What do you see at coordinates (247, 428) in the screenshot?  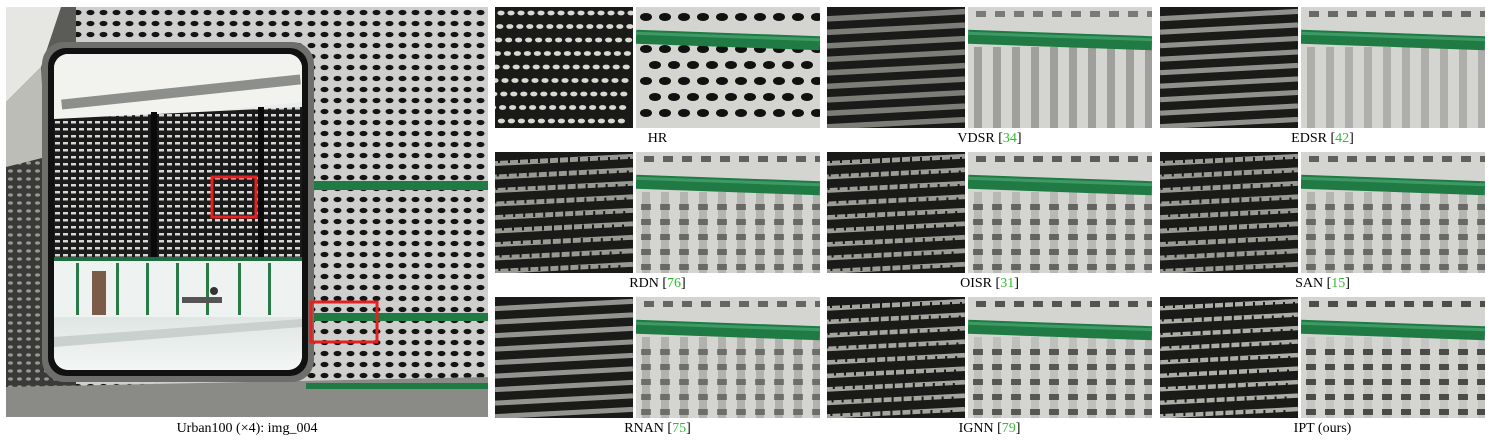 I see `main-caption: Urban100 (×4): img_004` at bounding box center [247, 428].